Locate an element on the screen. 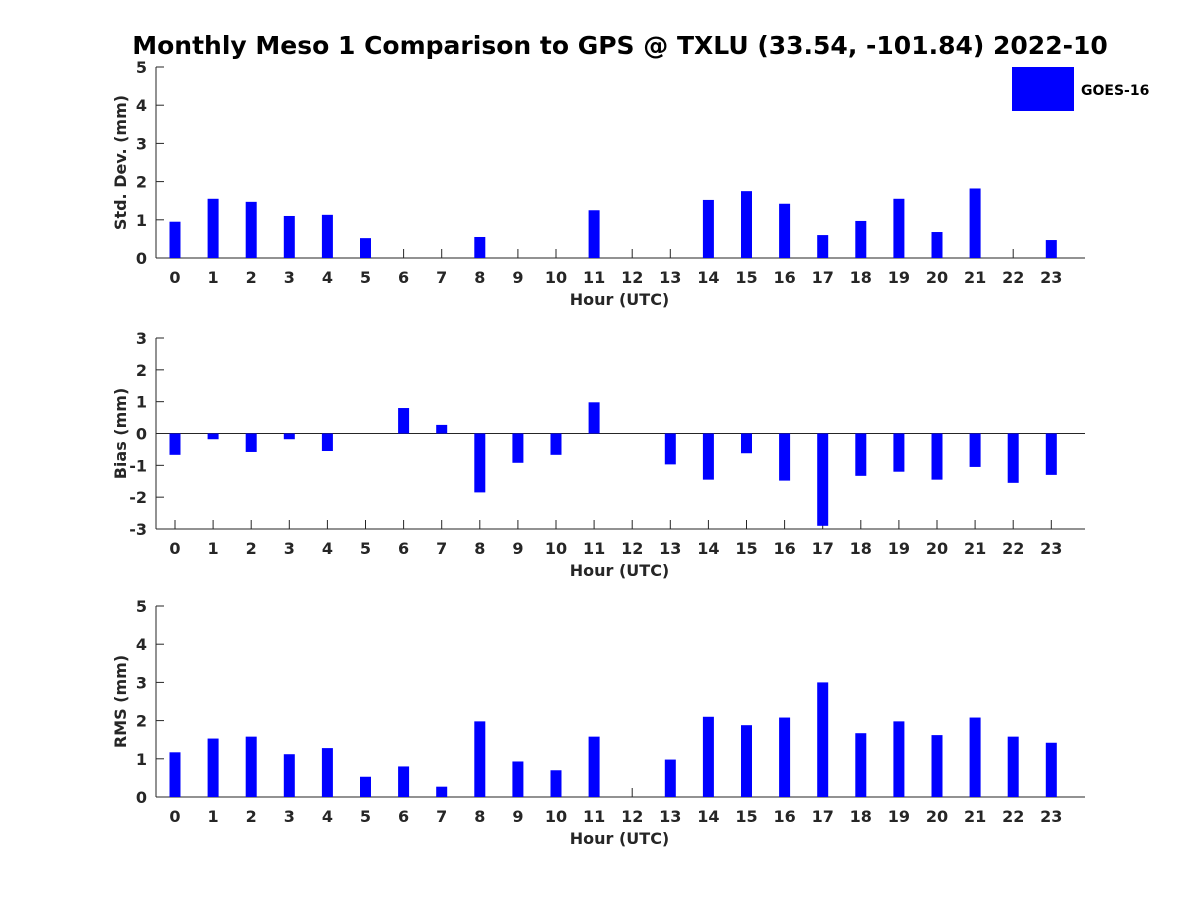 This screenshot has height=900, width=1200. y-axis-label: RMS (mm) is located at coordinates (120, 701).